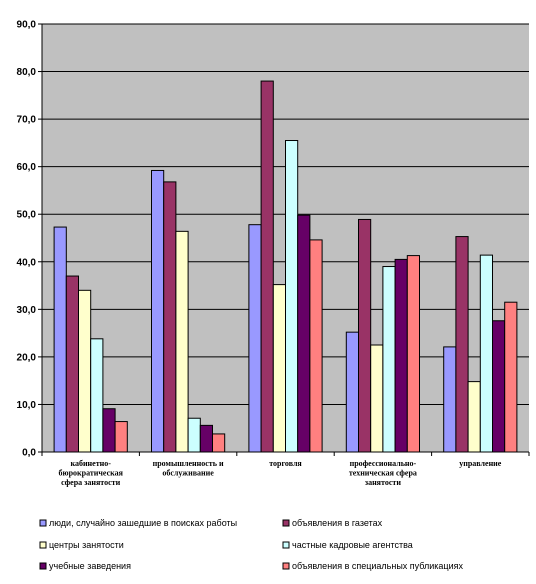  Describe the element at coordinates (383, 482) in the screenshot. I see `x-category-label-line: занятости` at that location.